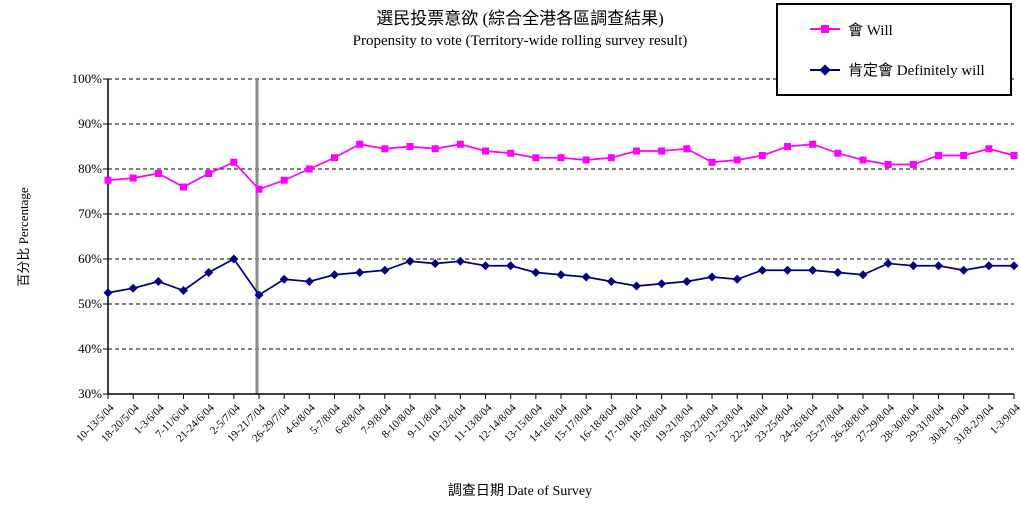 The height and width of the screenshot is (519, 1020). I want to click on legend: 會 Will 肯定會 Definitely will, so click(894, 49).